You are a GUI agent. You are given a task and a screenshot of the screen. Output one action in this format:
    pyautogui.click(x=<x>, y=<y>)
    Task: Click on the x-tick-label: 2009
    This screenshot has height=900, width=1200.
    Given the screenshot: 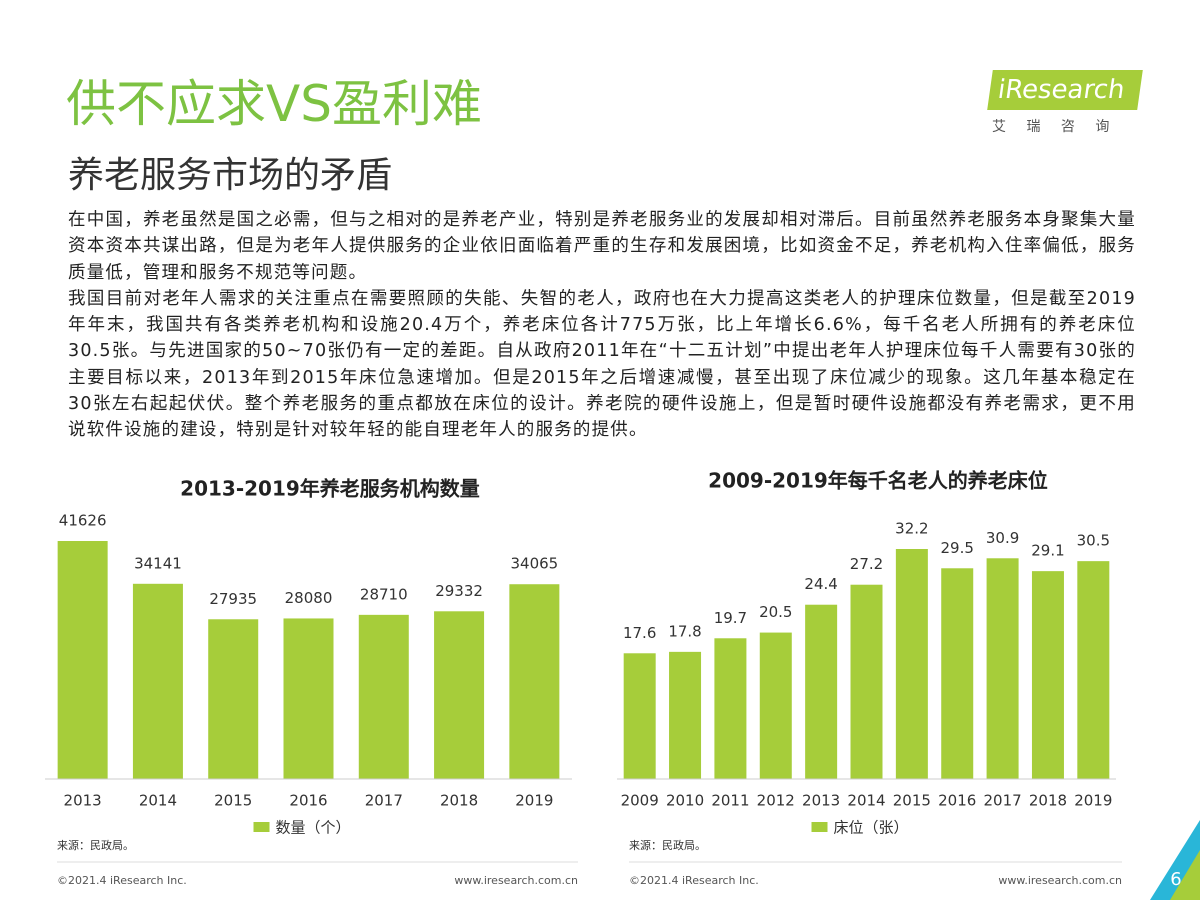 What is the action you would take?
    pyautogui.click(x=640, y=801)
    